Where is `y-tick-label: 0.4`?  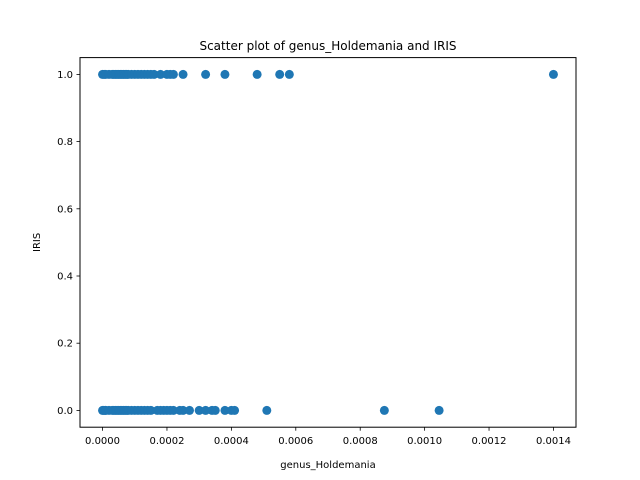 y-tick-label: 0.4 is located at coordinates (65, 277).